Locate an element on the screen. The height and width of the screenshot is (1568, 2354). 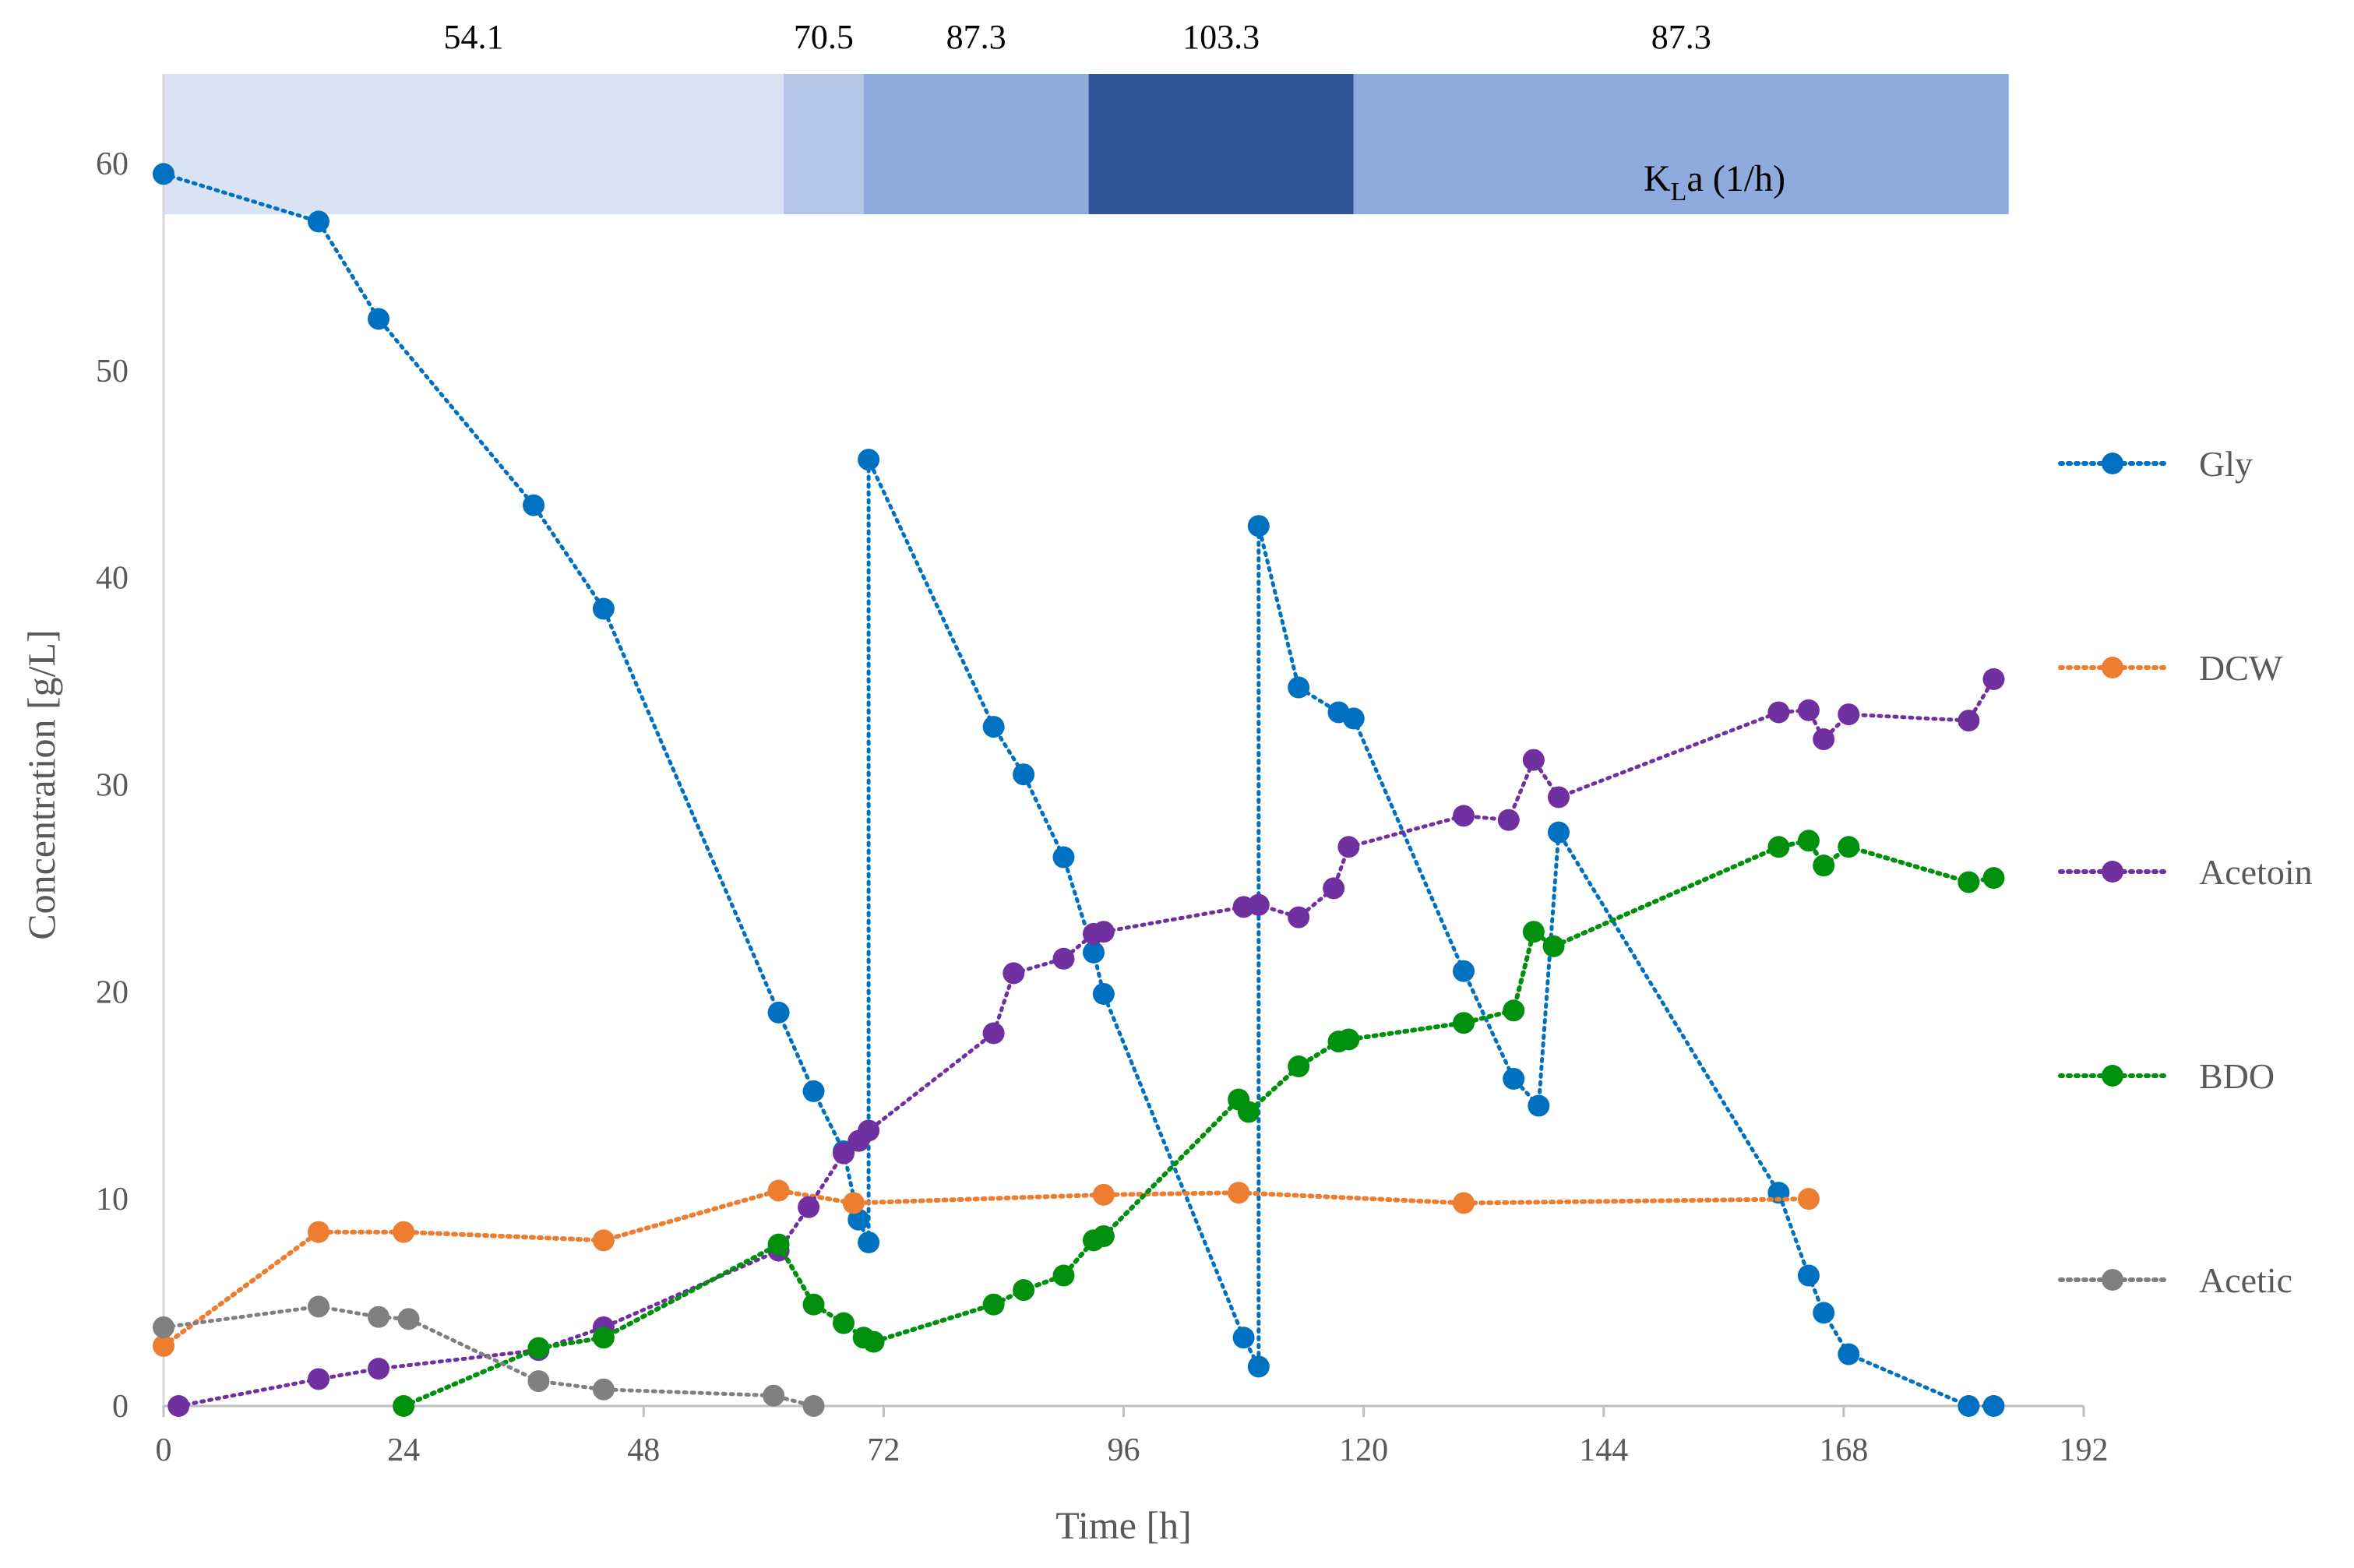
kla-band-value: 70.5 is located at coordinates (824, 37).